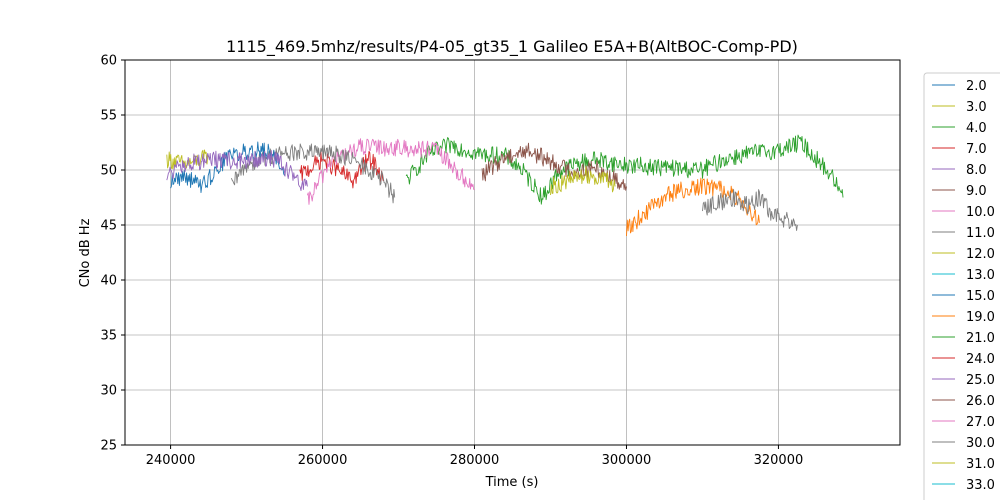 The width and height of the screenshot is (1000, 500). What do you see at coordinates (980, 317) in the screenshot?
I see `legend-label: 19.0` at bounding box center [980, 317].